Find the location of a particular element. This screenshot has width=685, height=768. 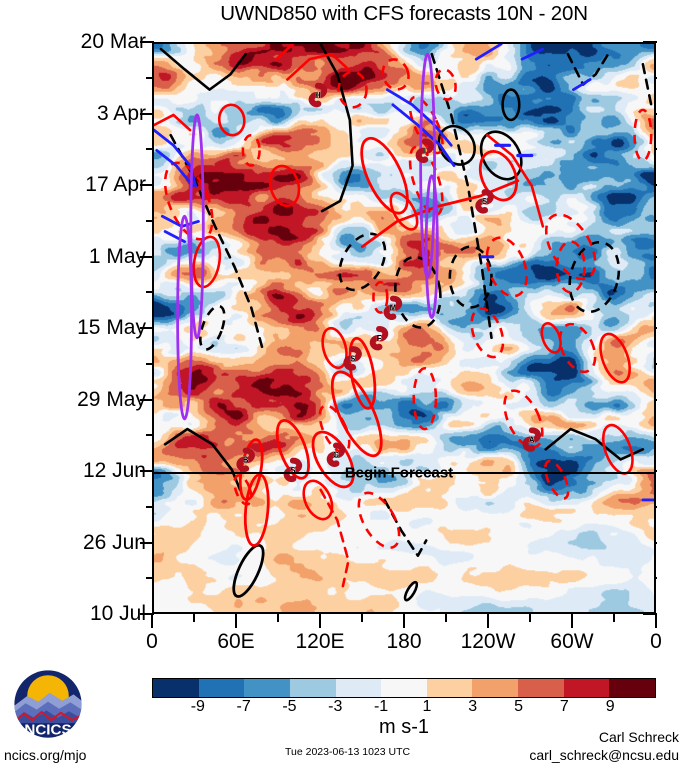

cyclone-label: I is located at coordinates (425, 151).